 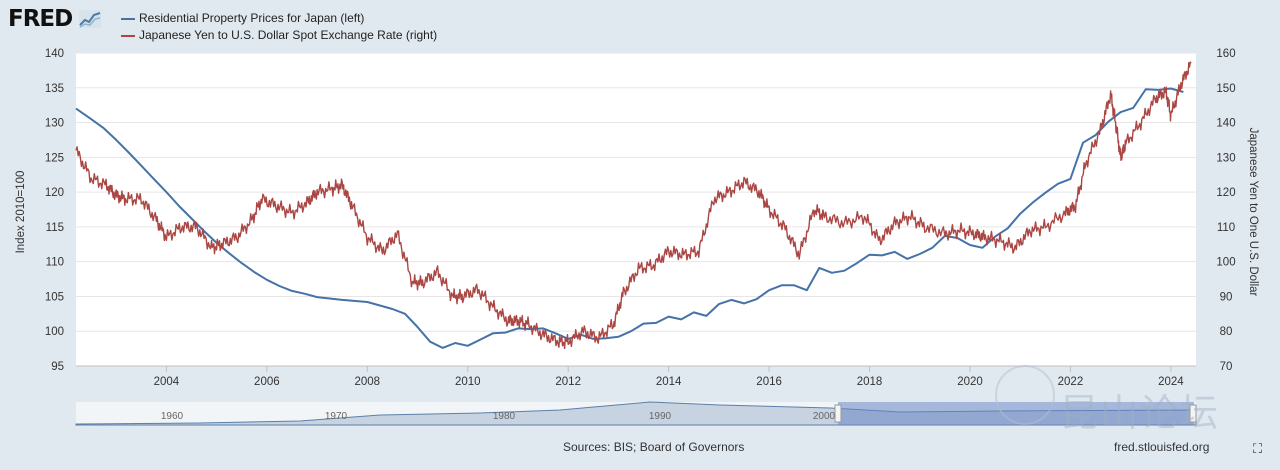 I want to click on navigator-label: 1960, so click(x=172, y=416).